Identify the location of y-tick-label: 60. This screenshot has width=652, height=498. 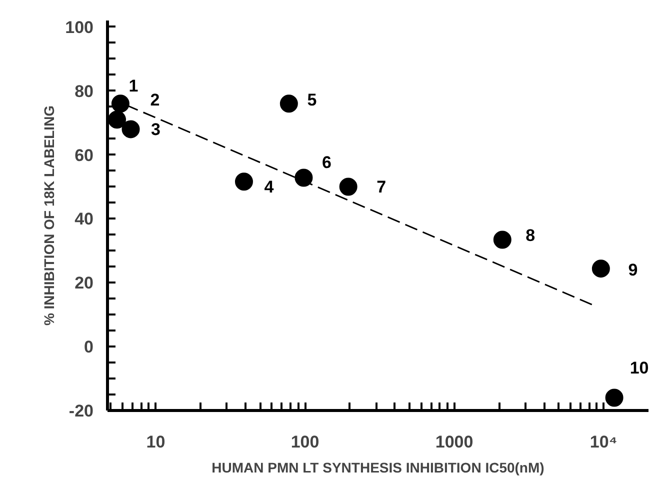
(84, 155).